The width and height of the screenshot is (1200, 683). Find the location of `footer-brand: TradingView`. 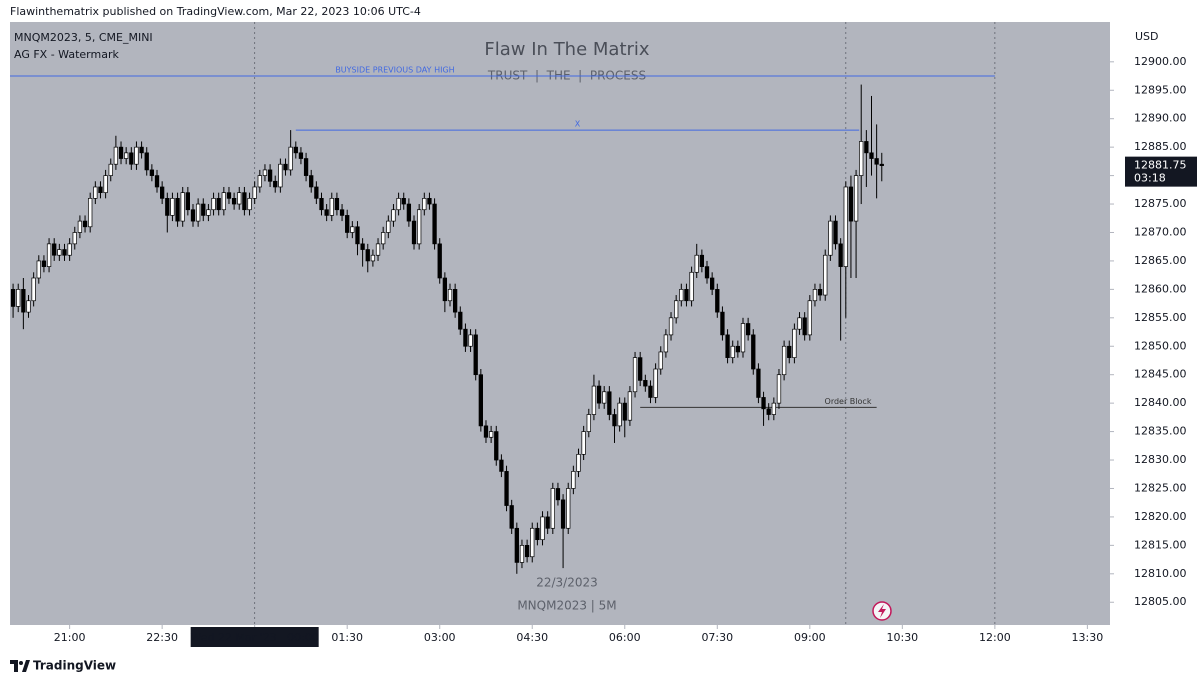

footer-brand: TradingView is located at coordinates (74, 666).